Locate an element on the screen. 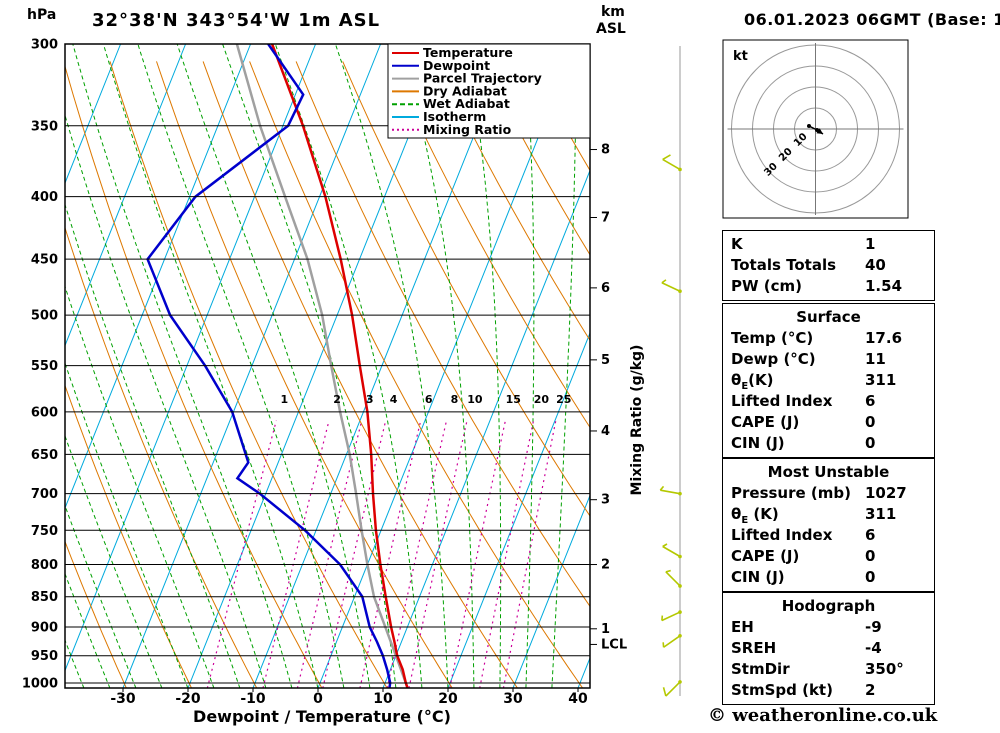 The width and height of the screenshot is (1000, 733). hodograph-arrowhead is located at coordinates (819, 131).